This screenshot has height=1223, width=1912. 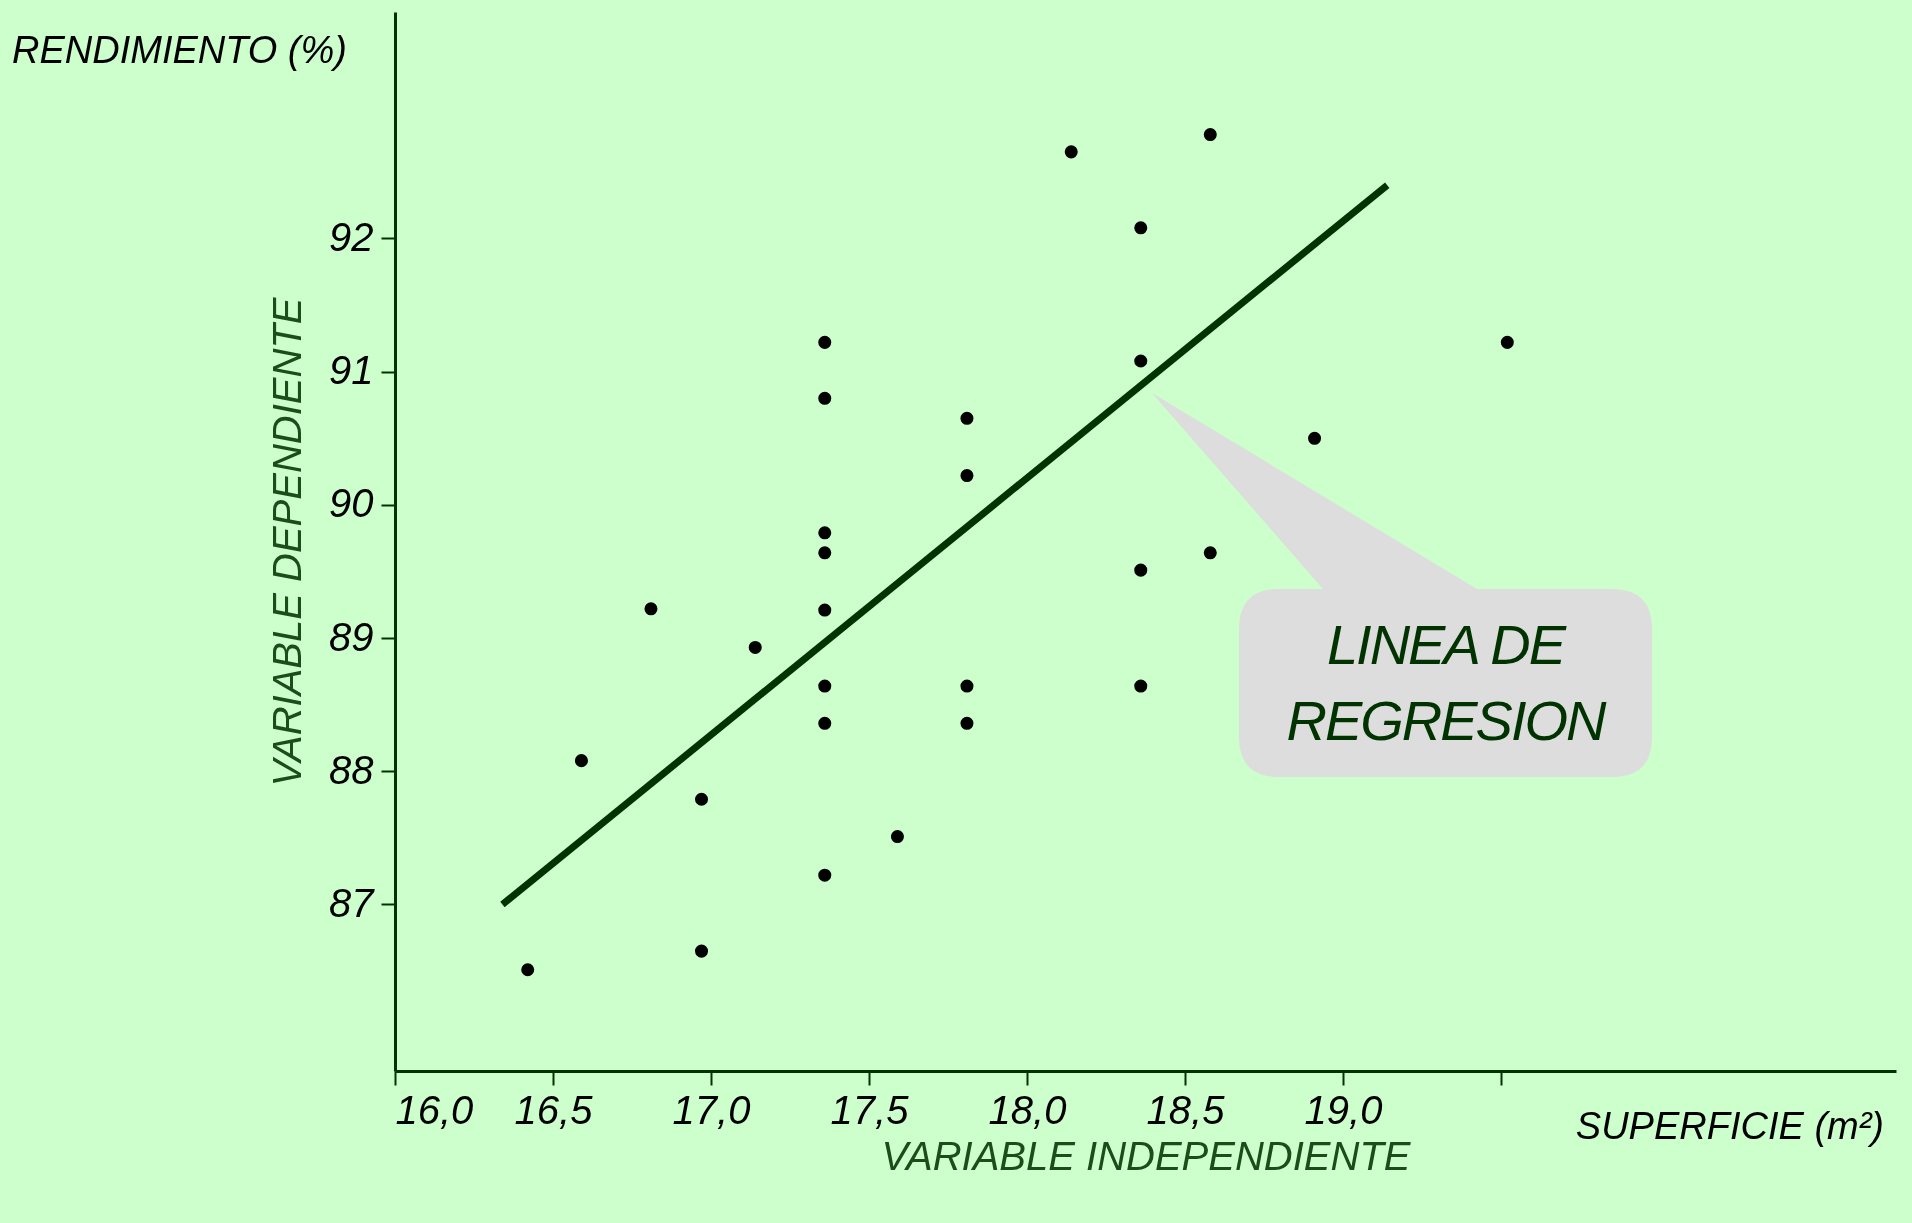 I want to click on y-tick-label: 88, so click(x=352, y=769).